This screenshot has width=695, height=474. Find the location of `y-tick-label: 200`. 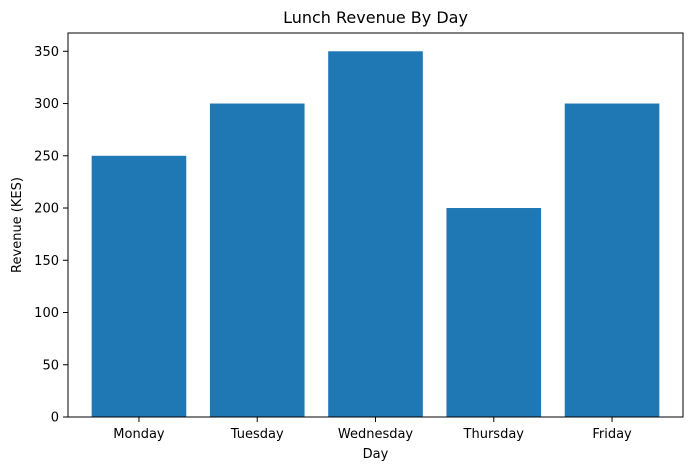

y-tick-label: 200 is located at coordinates (46, 209).